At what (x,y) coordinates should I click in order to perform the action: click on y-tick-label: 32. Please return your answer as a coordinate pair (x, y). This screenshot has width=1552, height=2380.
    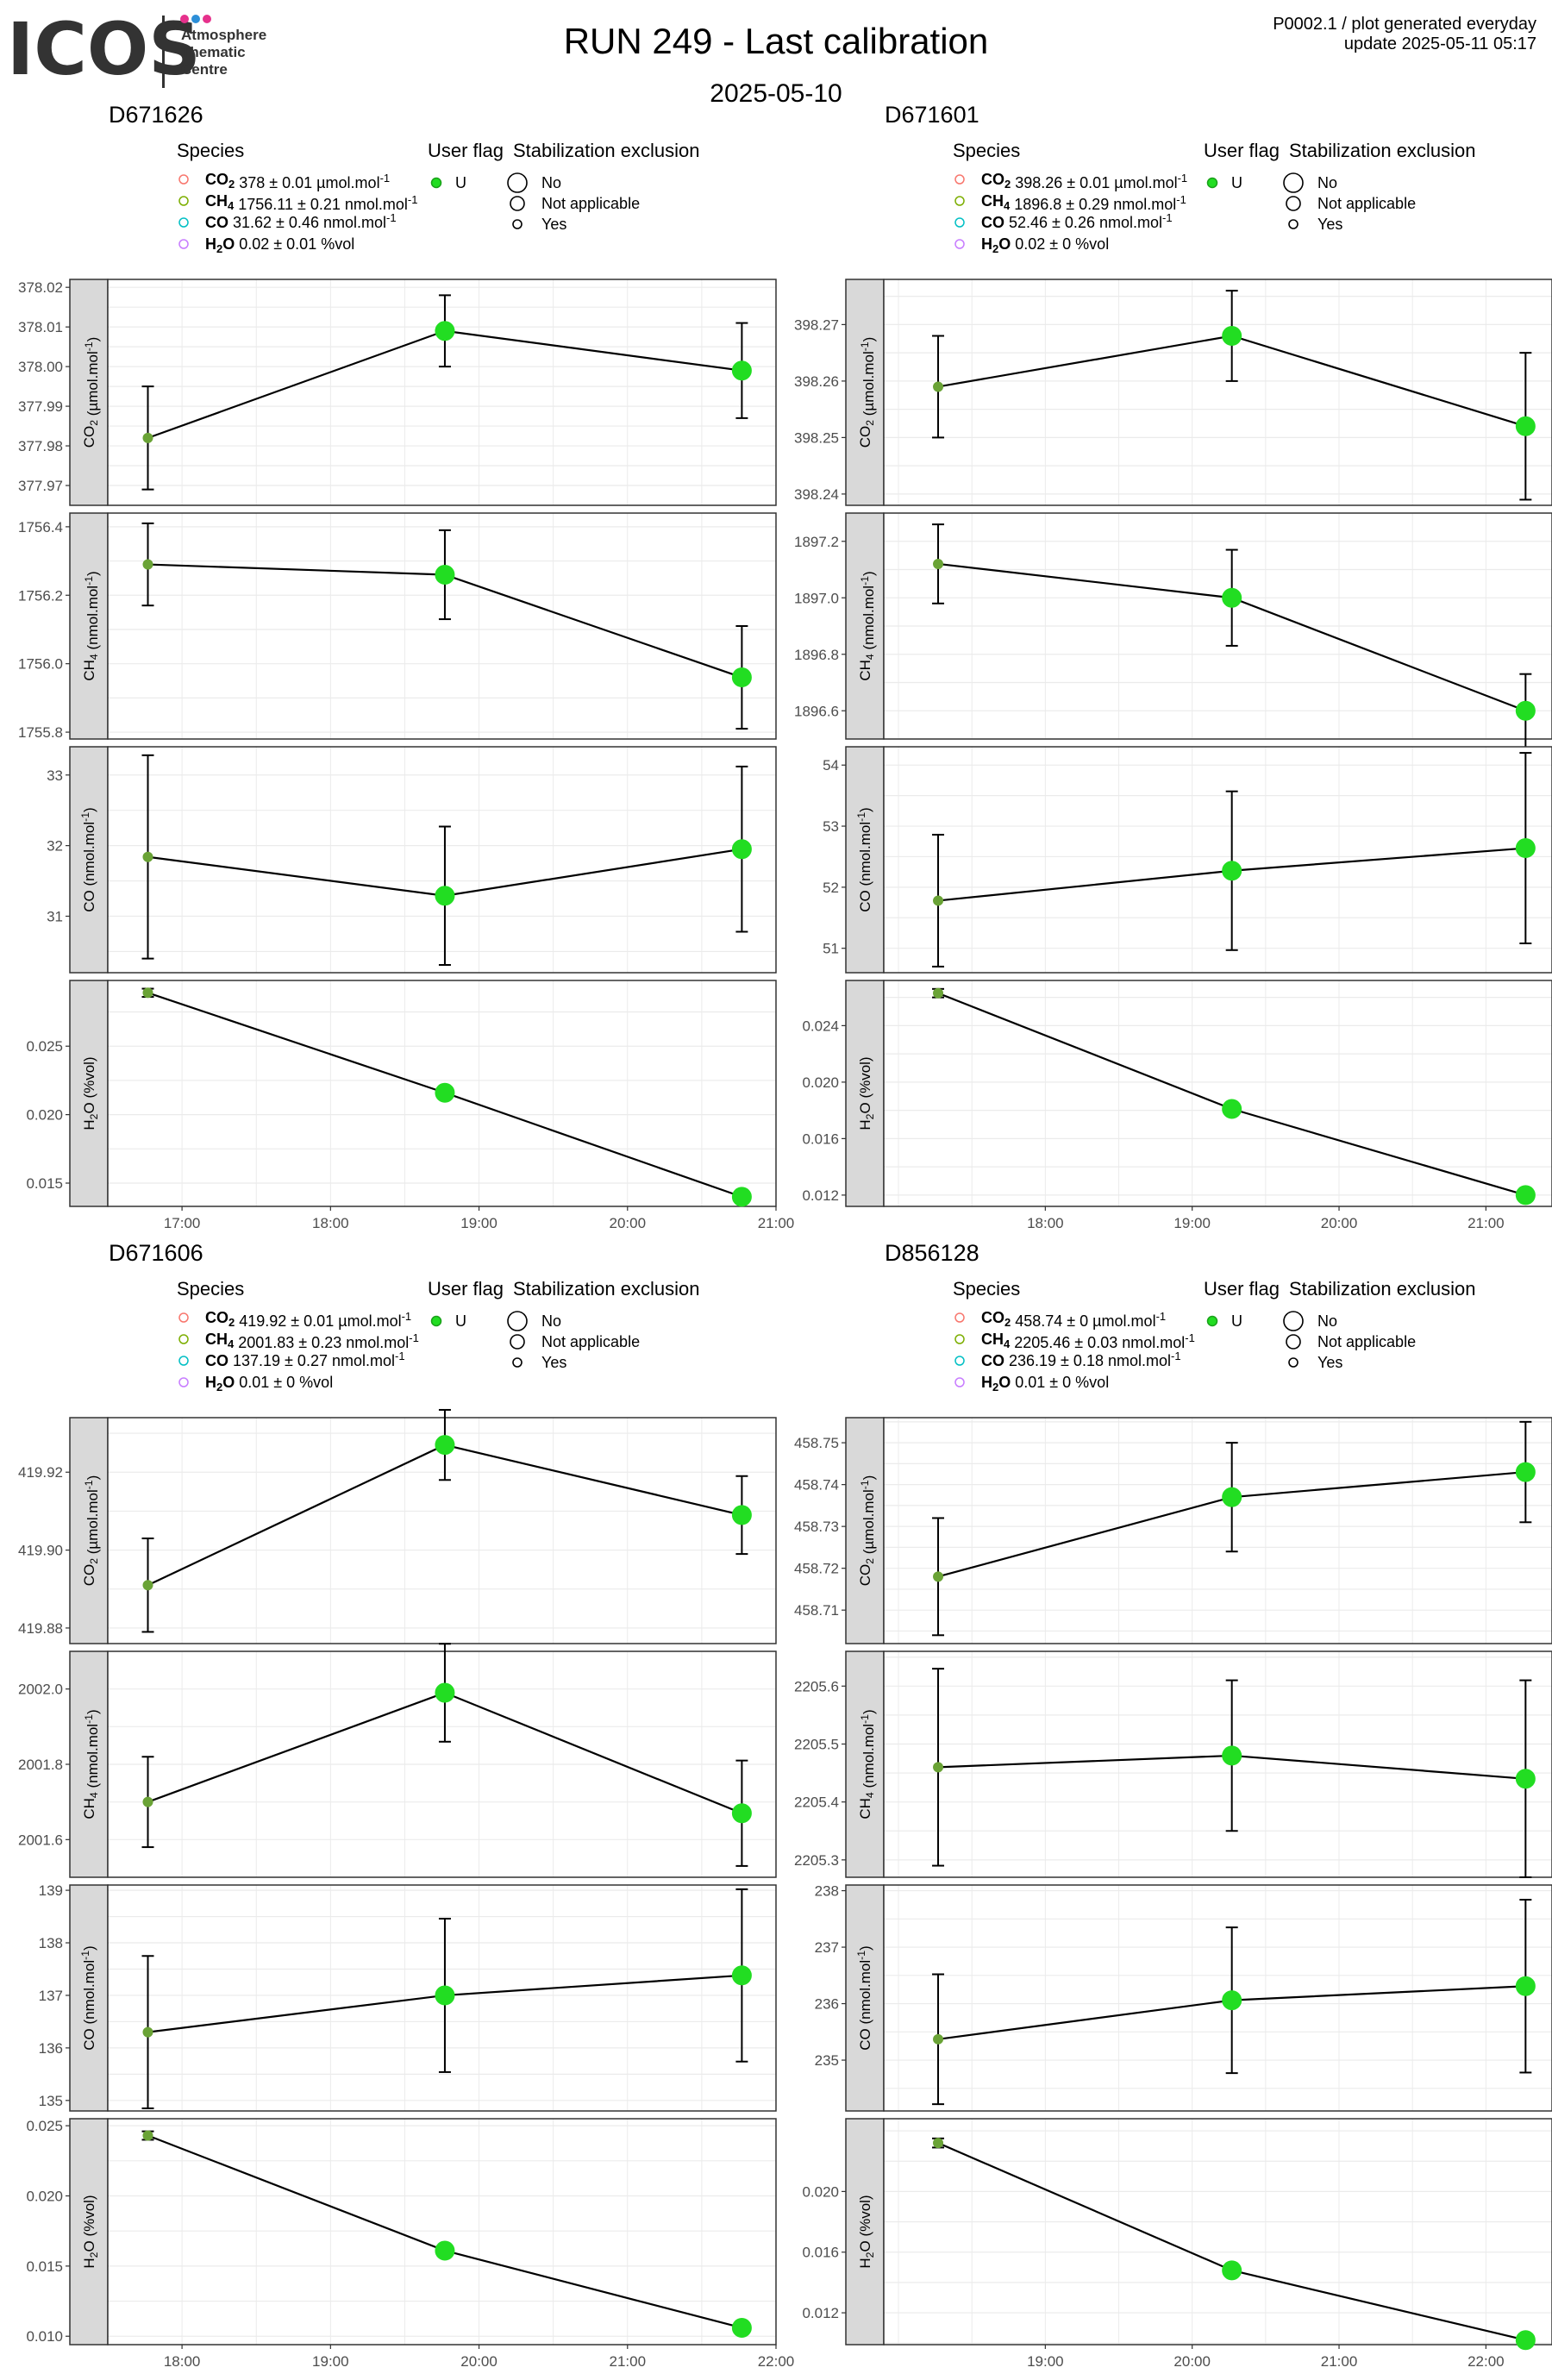
    Looking at the image, I should click on (55, 847).